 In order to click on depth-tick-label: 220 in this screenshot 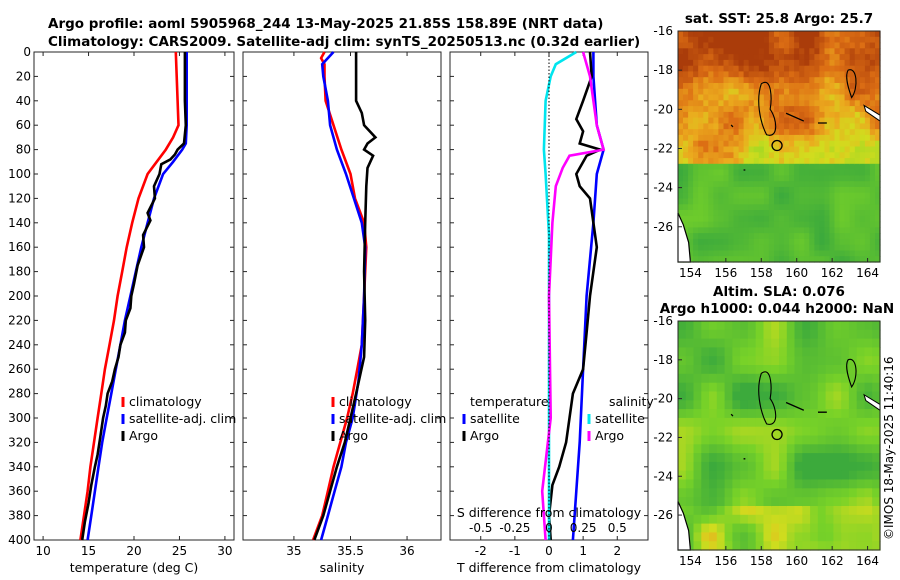, I will do `click(19, 320)`.